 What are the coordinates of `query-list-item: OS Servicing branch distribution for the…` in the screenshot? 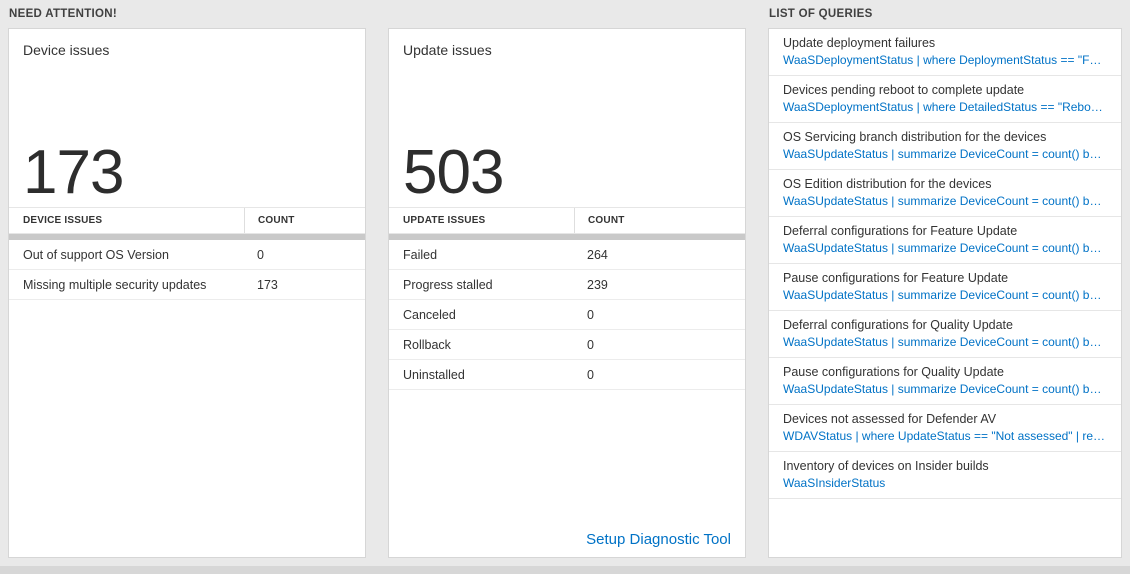 It's located at (945, 146).